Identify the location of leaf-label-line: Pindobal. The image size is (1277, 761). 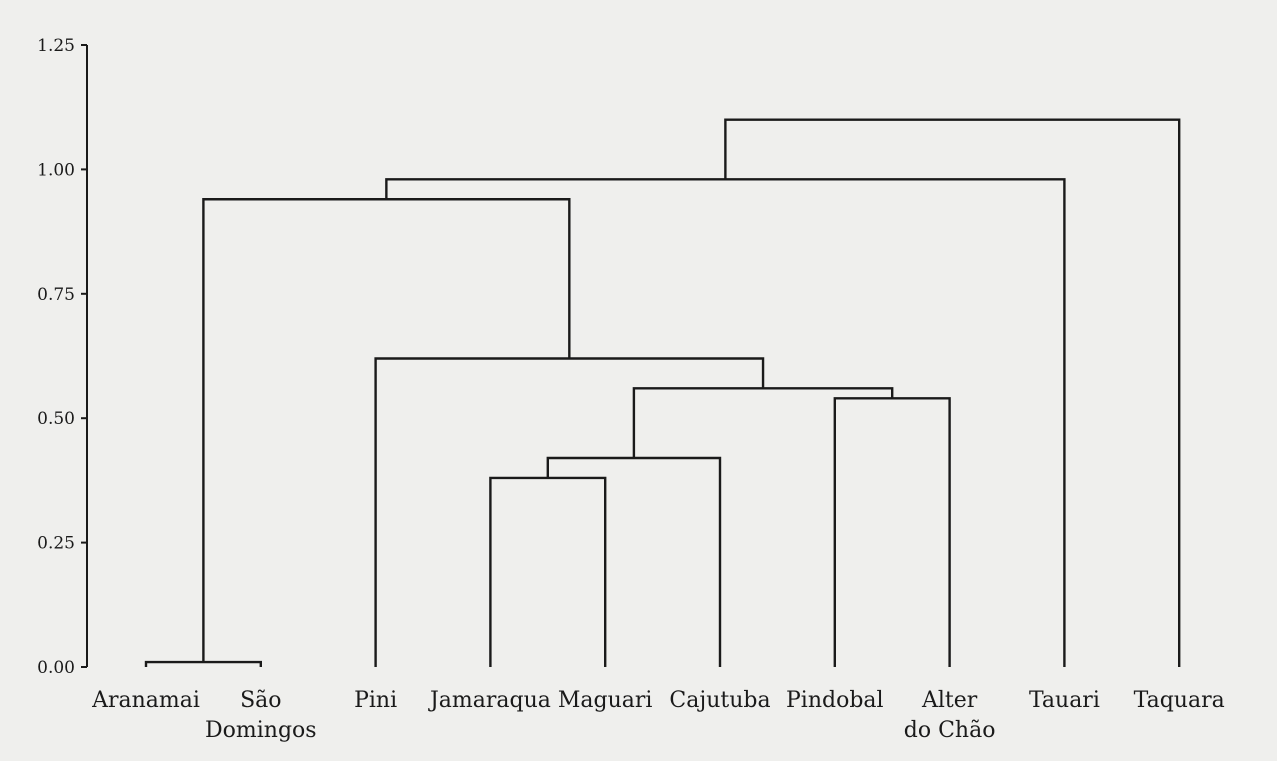
(835, 700).